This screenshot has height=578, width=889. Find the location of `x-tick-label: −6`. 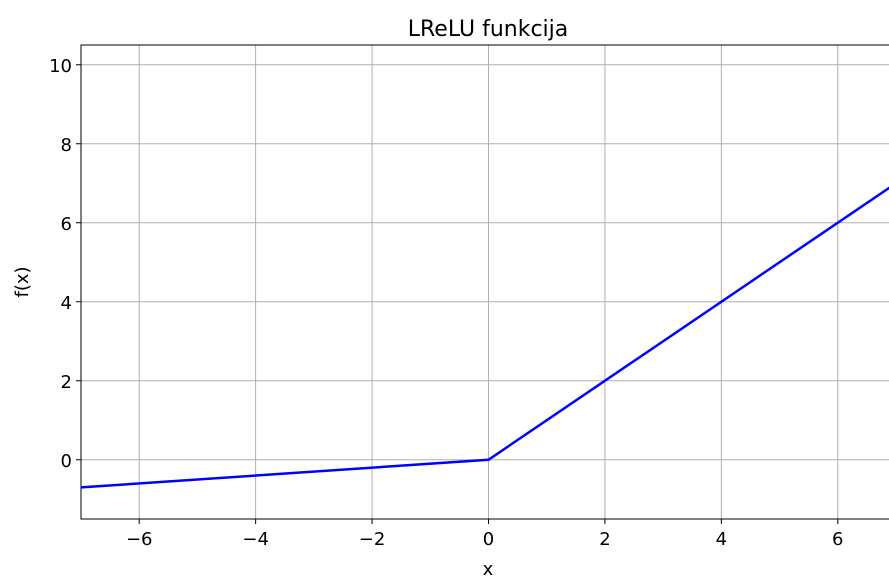

x-tick-label: −6 is located at coordinates (139, 539).